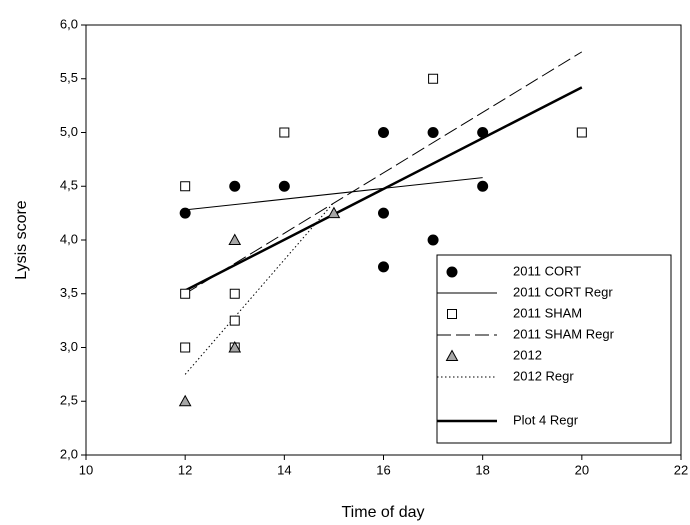  I want to click on y-tick-label: 5,5, so click(69, 77).